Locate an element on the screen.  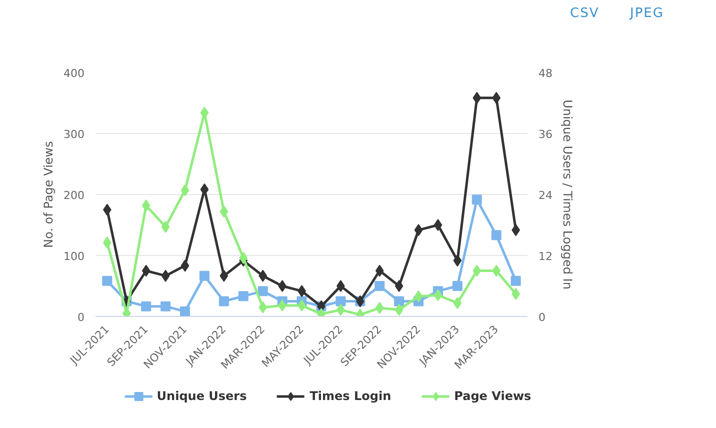
y2-tick-label: 36 is located at coordinates (545, 134).